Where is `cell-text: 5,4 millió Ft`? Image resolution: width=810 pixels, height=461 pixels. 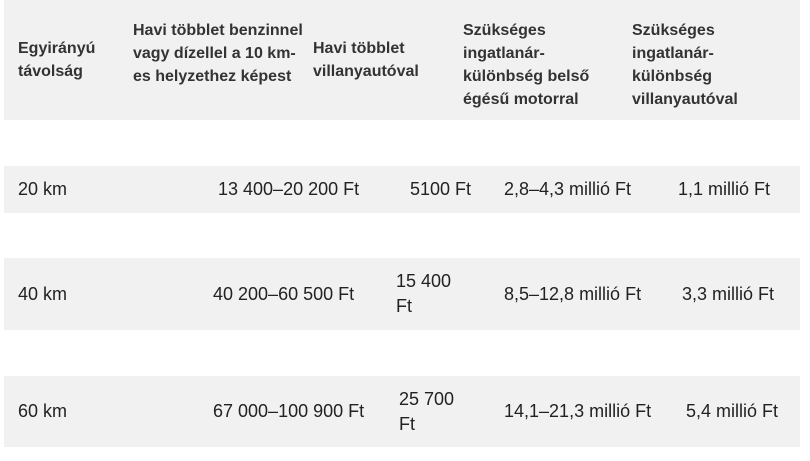
cell-text: 5,4 millió Ft is located at coordinates (732, 411).